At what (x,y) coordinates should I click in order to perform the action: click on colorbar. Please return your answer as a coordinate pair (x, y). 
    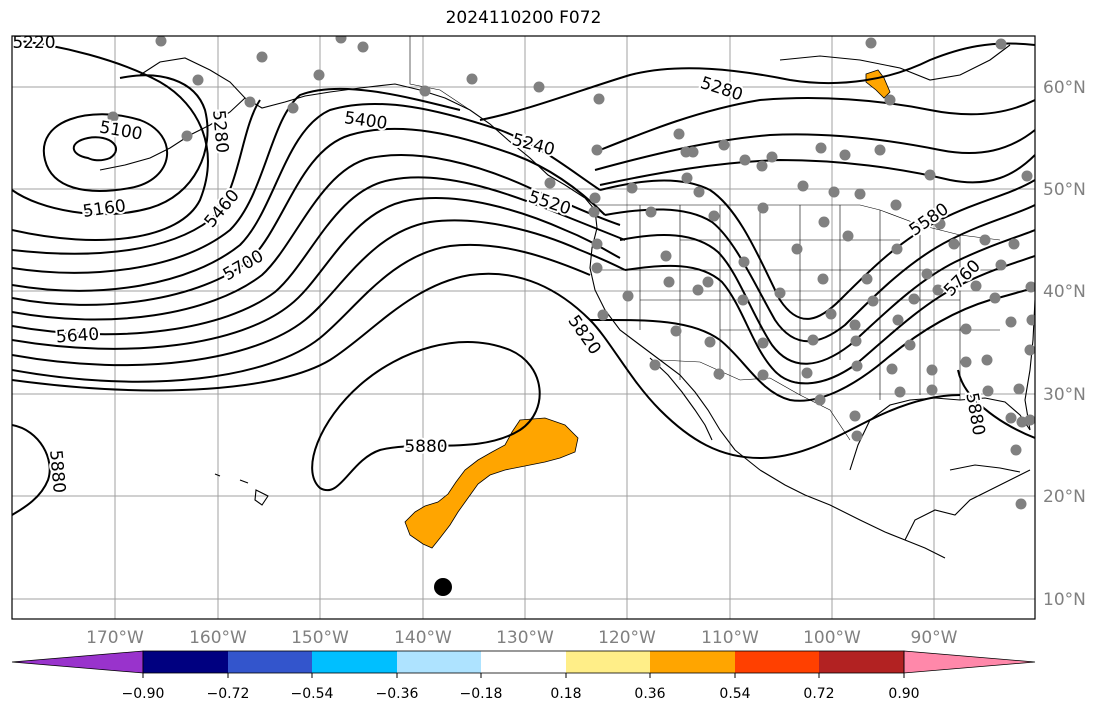
    Looking at the image, I should click on (523, 664).